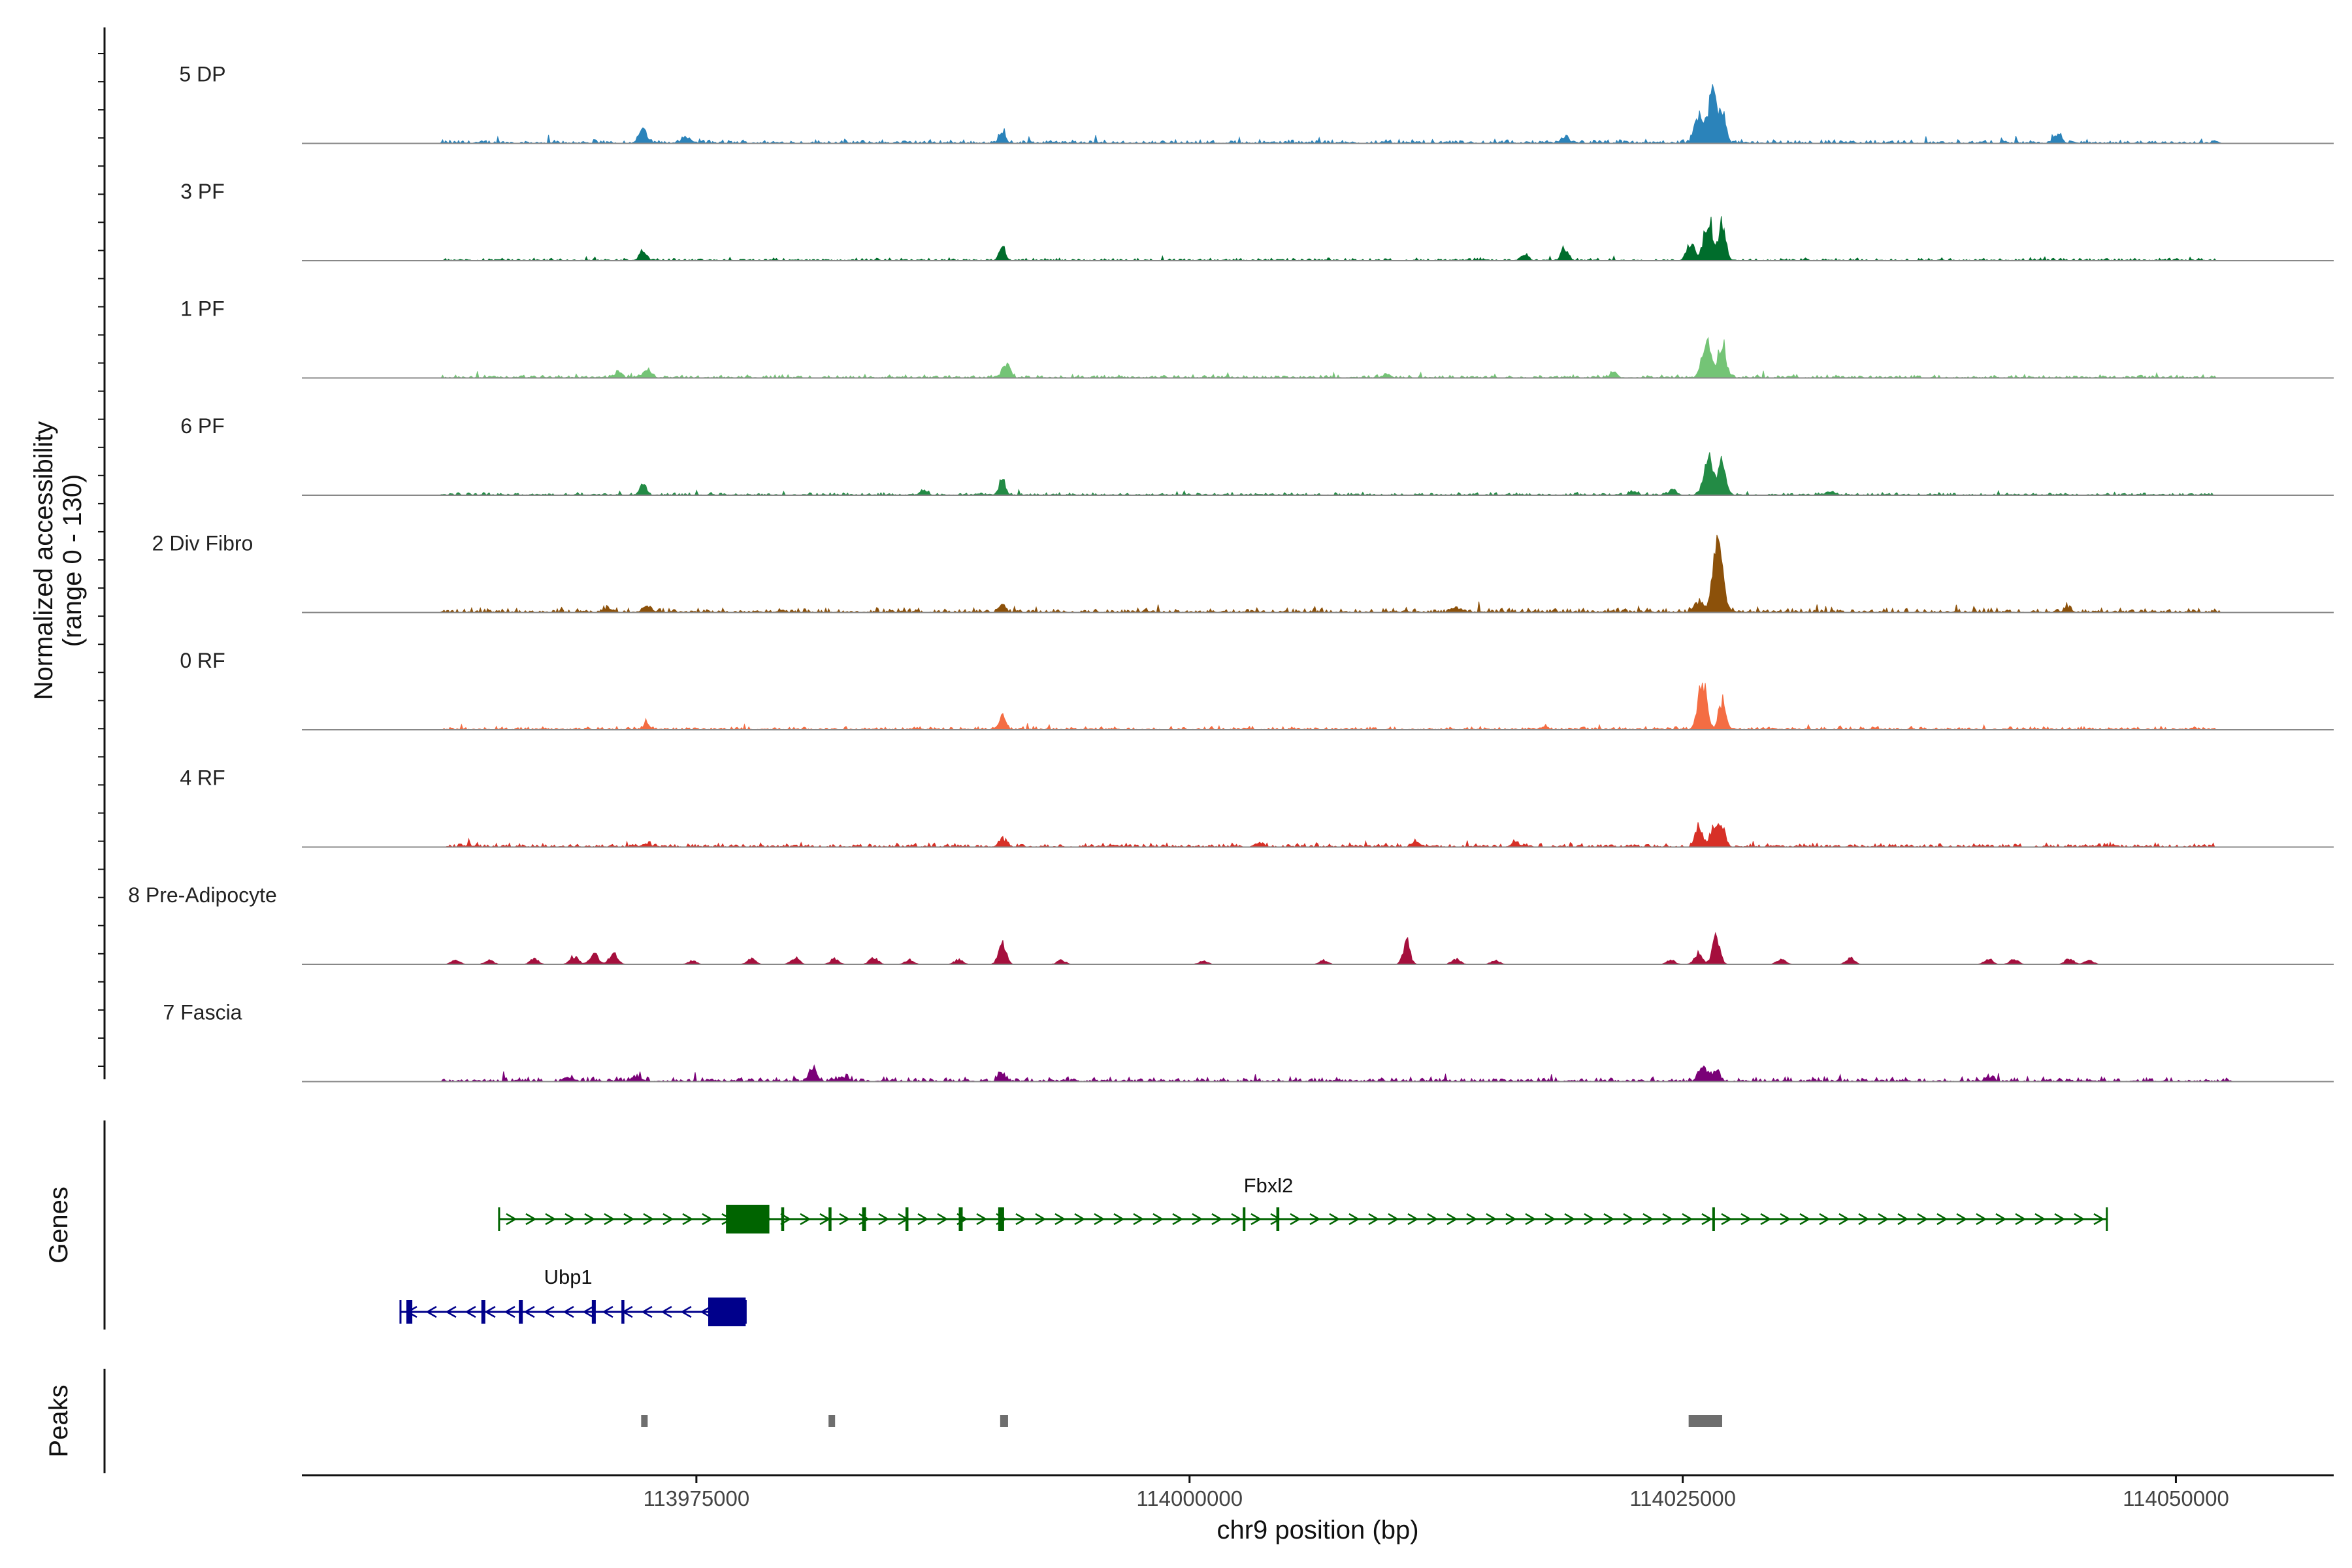 The height and width of the screenshot is (1568, 2352). What do you see at coordinates (1248, 1042) in the screenshot?
I see `track-7-fascia: 7 Fascia` at bounding box center [1248, 1042].